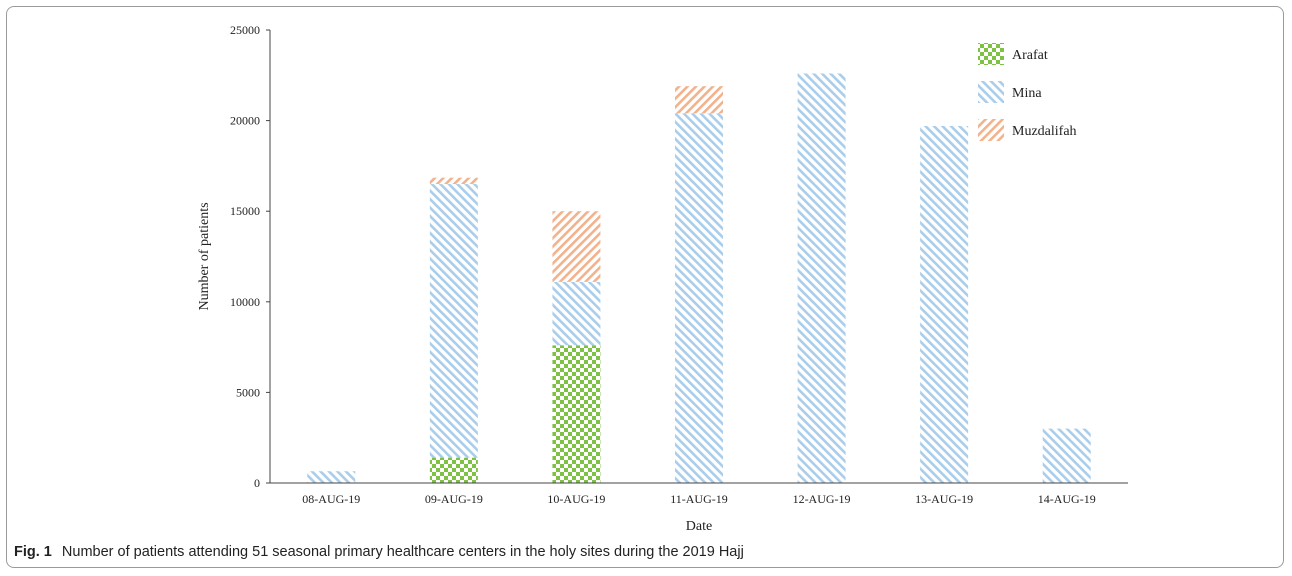 The width and height of the screenshot is (1292, 576). Describe the element at coordinates (822, 499) in the screenshot. I see `x-tick-label: 12-AUG-19` at that location.